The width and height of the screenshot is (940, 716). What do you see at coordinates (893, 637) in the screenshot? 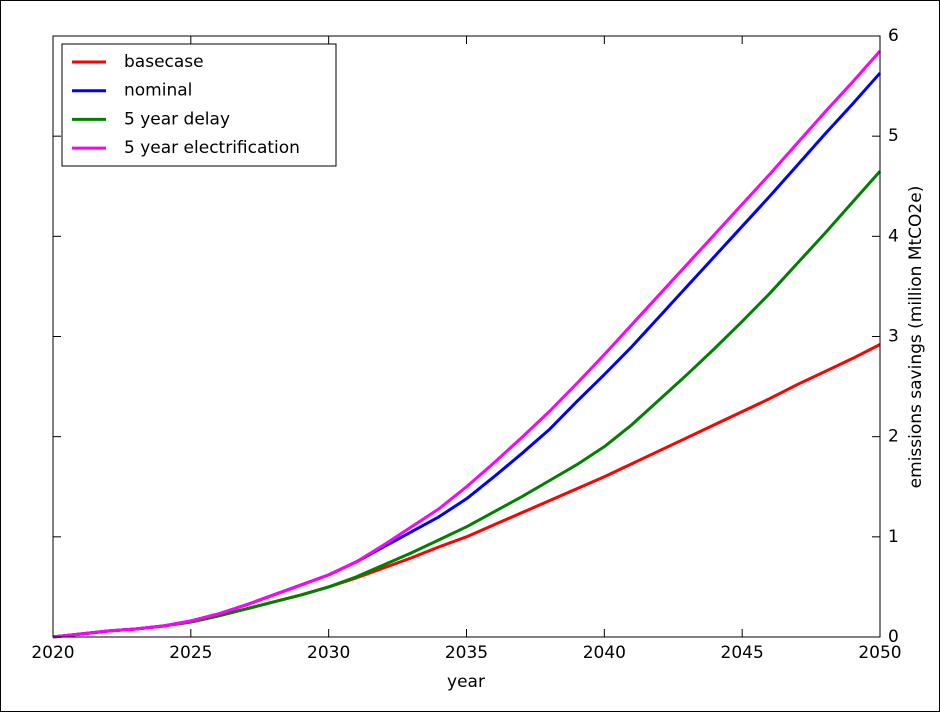
I see `y-tick-label: 0` at bounding box center [893, 637].